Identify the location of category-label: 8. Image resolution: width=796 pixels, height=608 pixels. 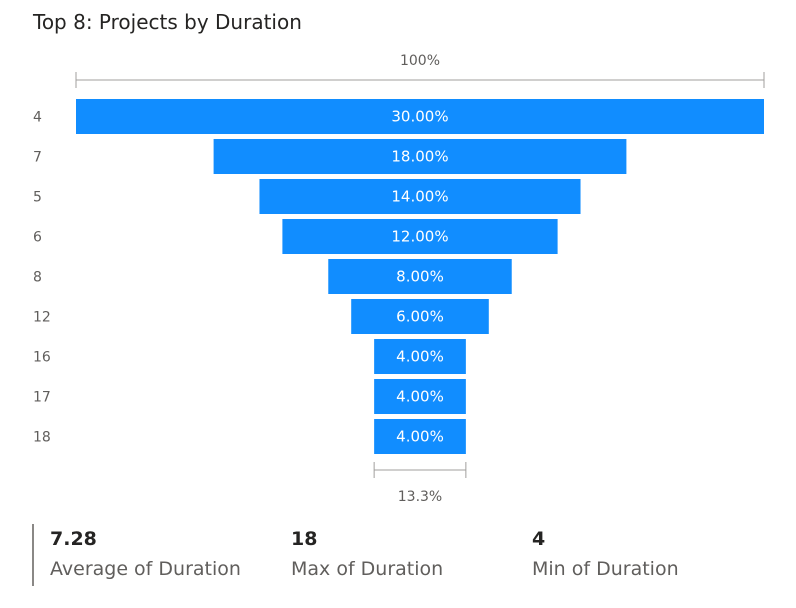
(37, 278).